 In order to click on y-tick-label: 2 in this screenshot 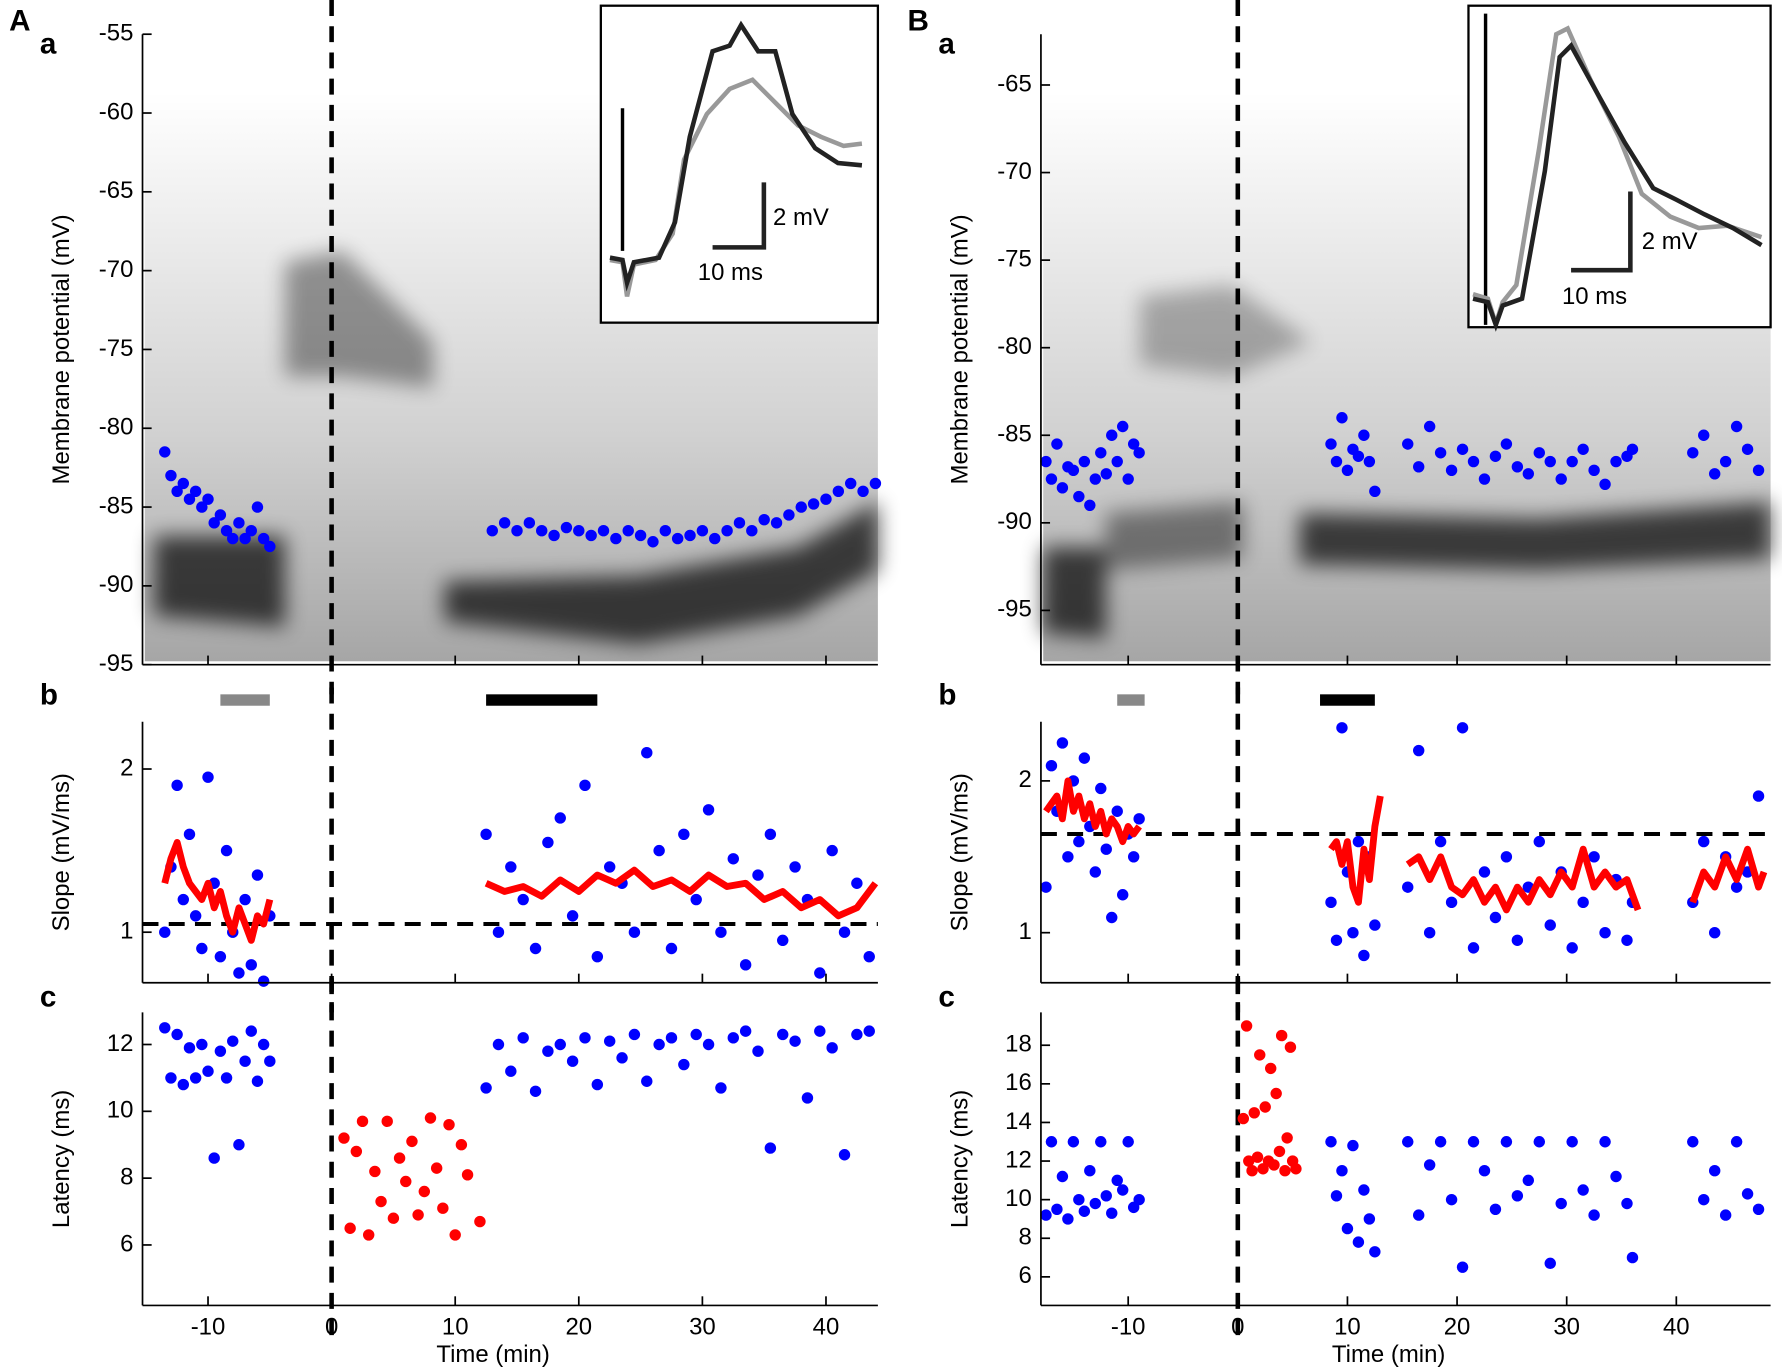, I will do `click(1024, 779)`.